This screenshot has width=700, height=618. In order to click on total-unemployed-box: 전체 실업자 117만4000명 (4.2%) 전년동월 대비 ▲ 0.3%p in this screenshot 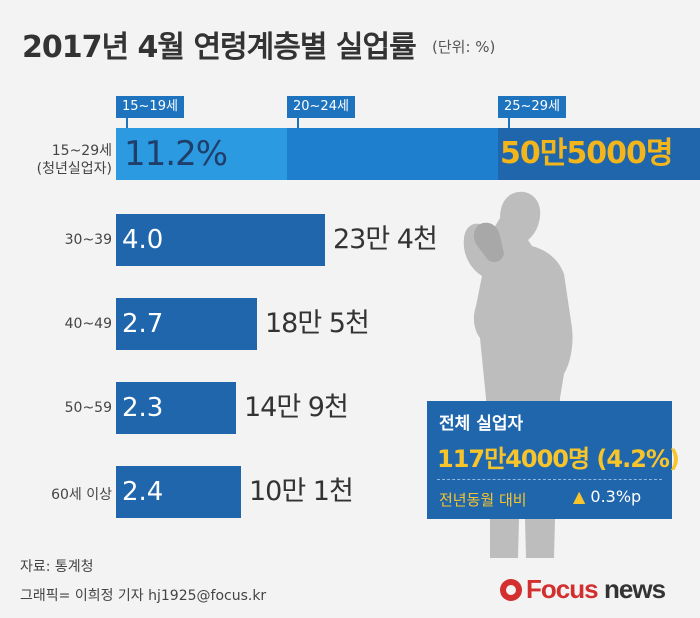, I will do `click(553, 460)`.